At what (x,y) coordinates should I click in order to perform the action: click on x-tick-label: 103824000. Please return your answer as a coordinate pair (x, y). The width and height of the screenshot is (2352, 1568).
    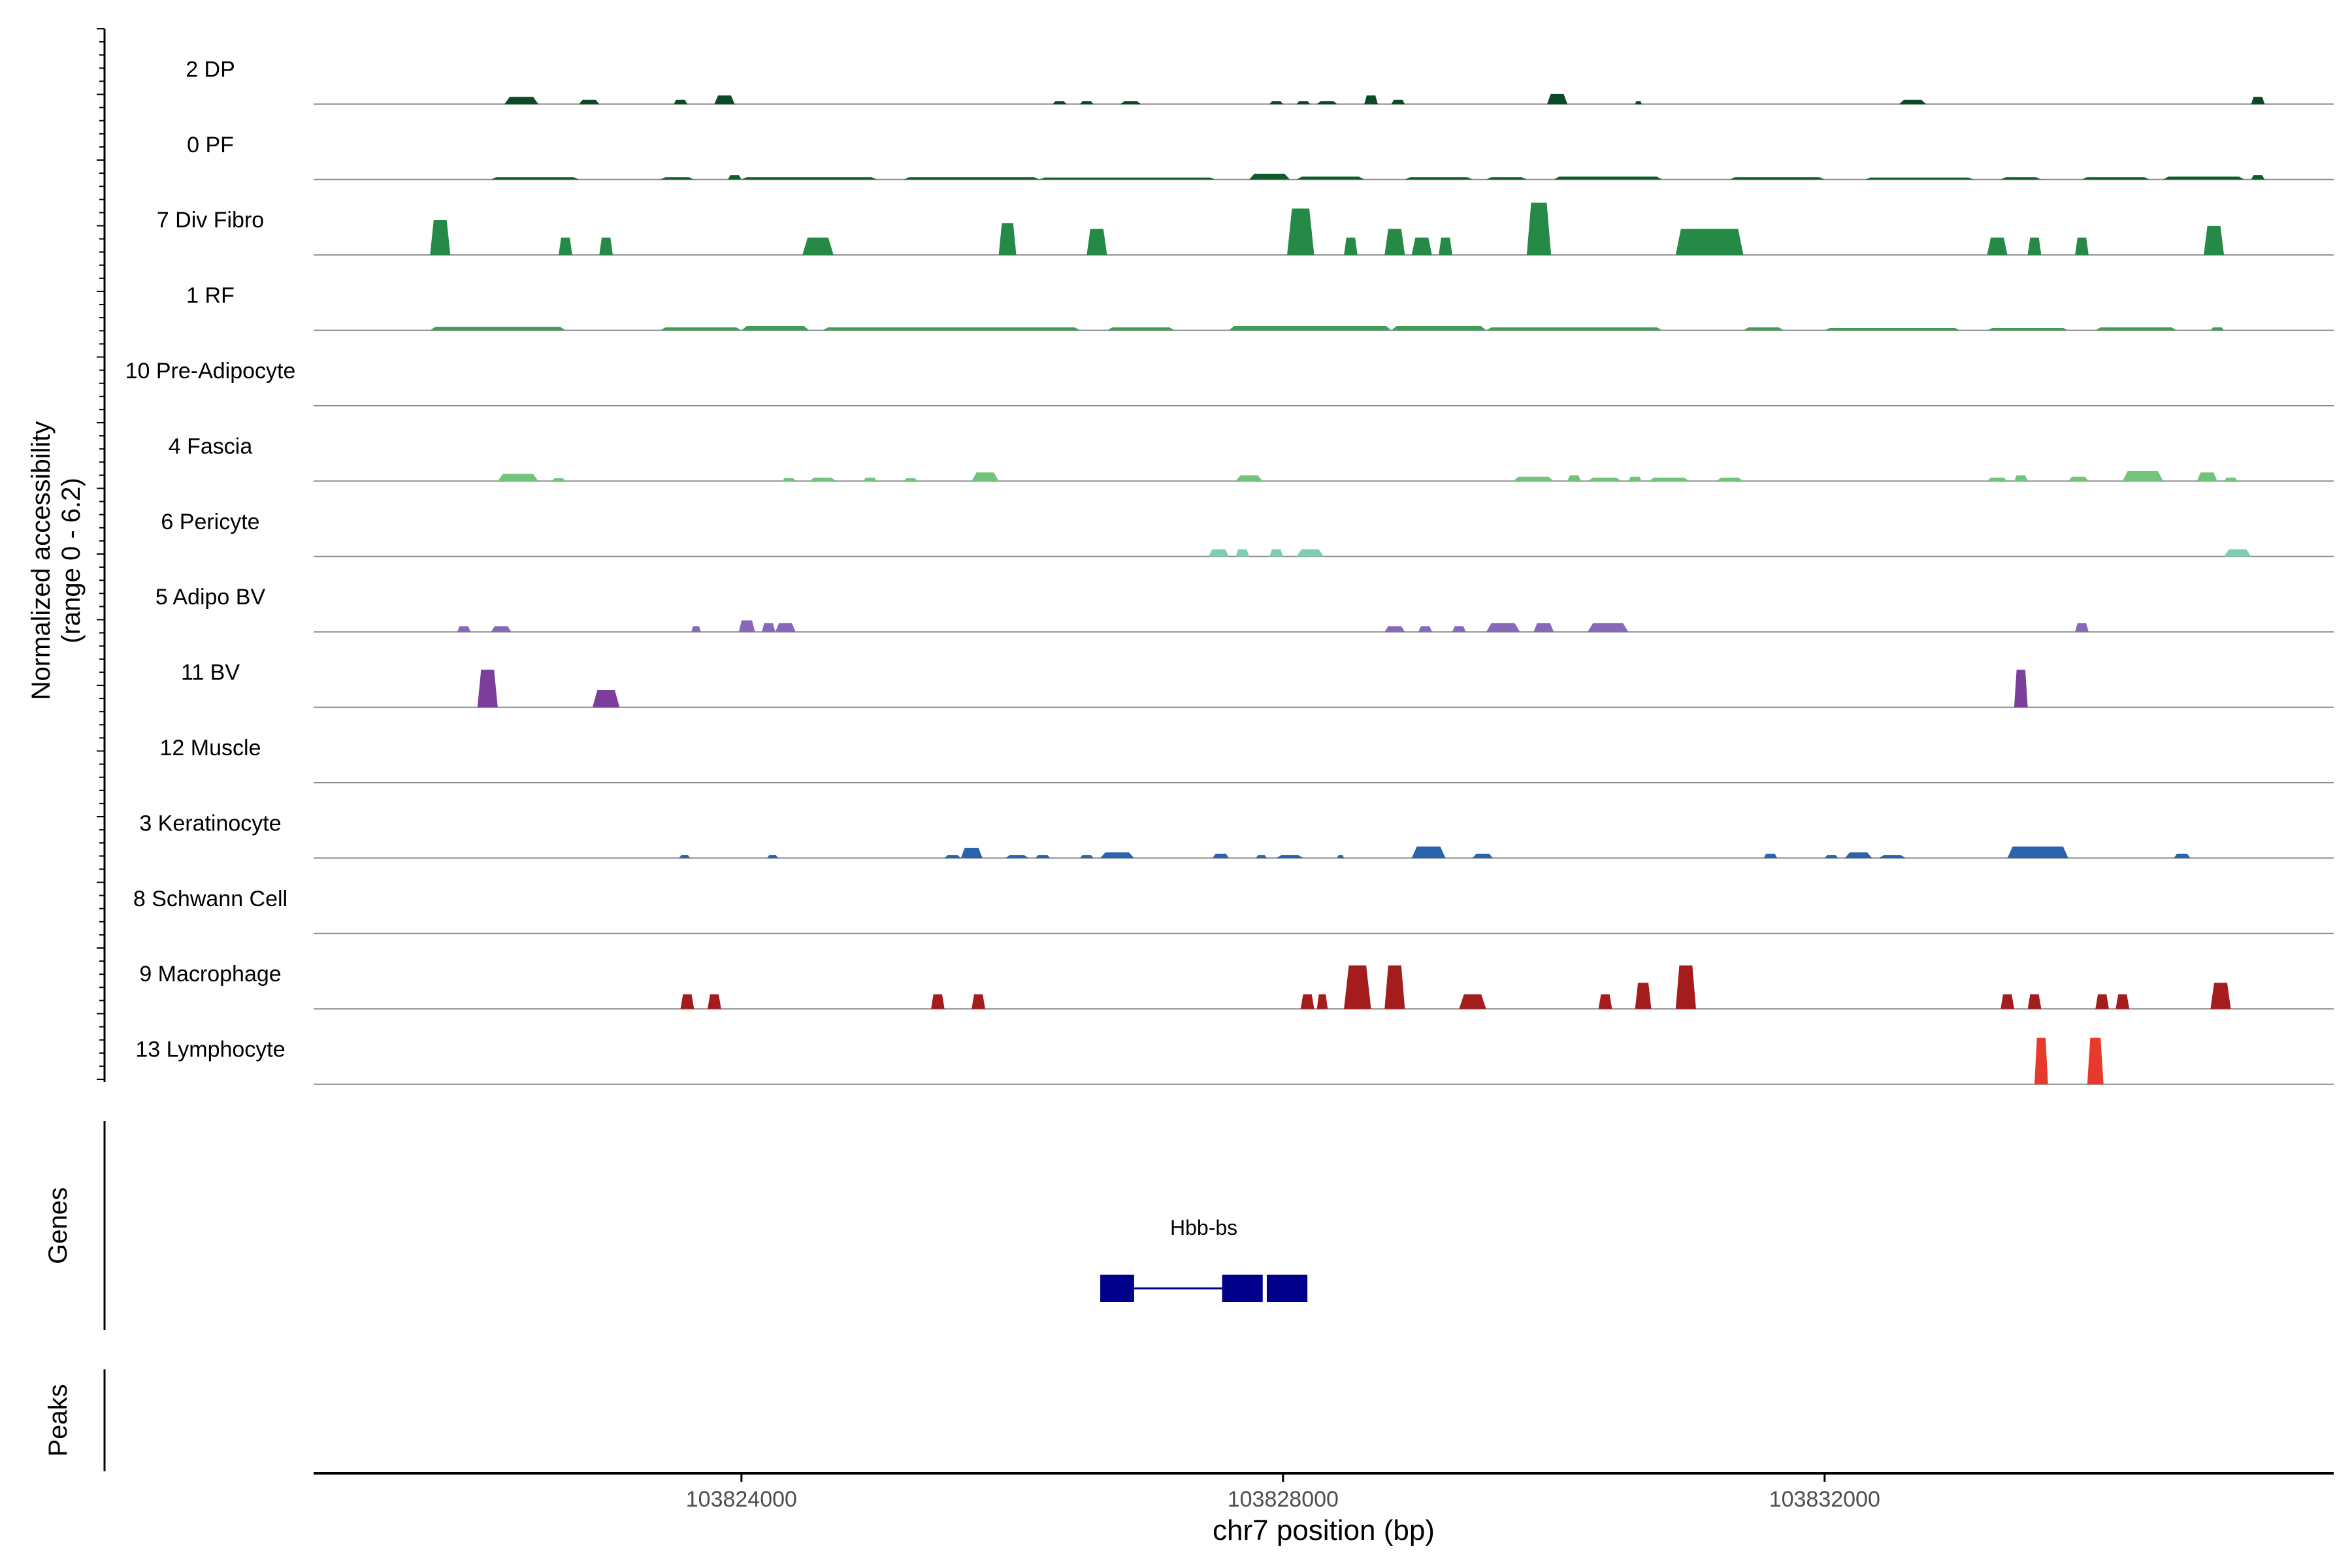
    Looking at the image, I should click on (741, 1499).